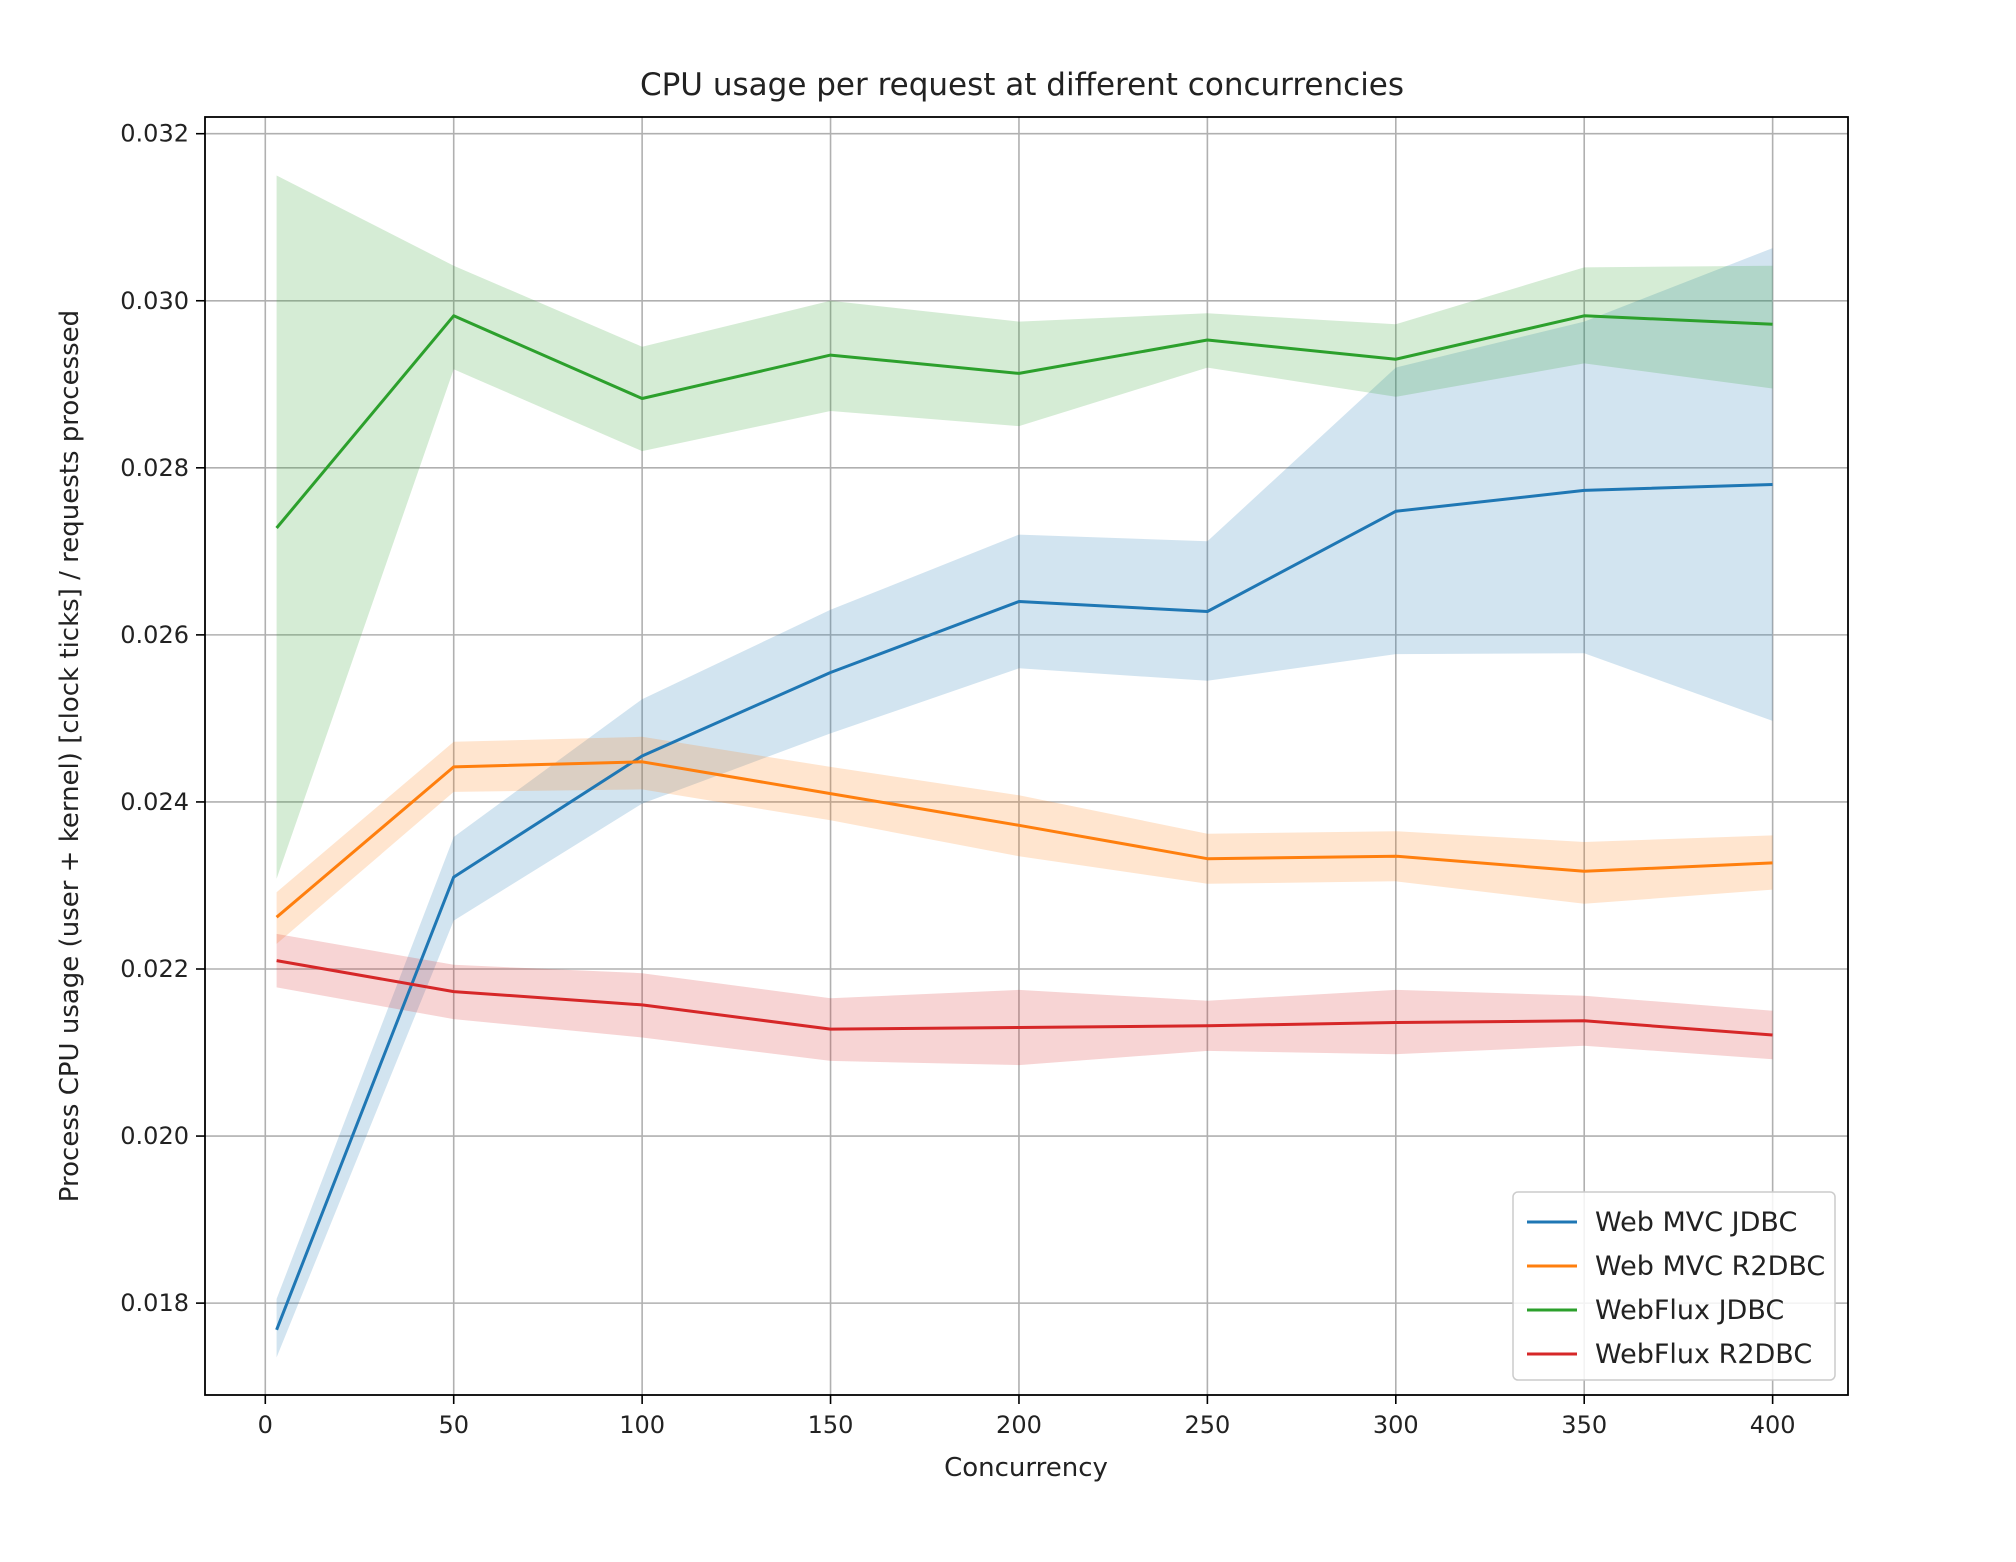  Describe the element at coordinates (1026, 1468) in the screenshot. I see `x-axis-label: Concurrency` at that location.